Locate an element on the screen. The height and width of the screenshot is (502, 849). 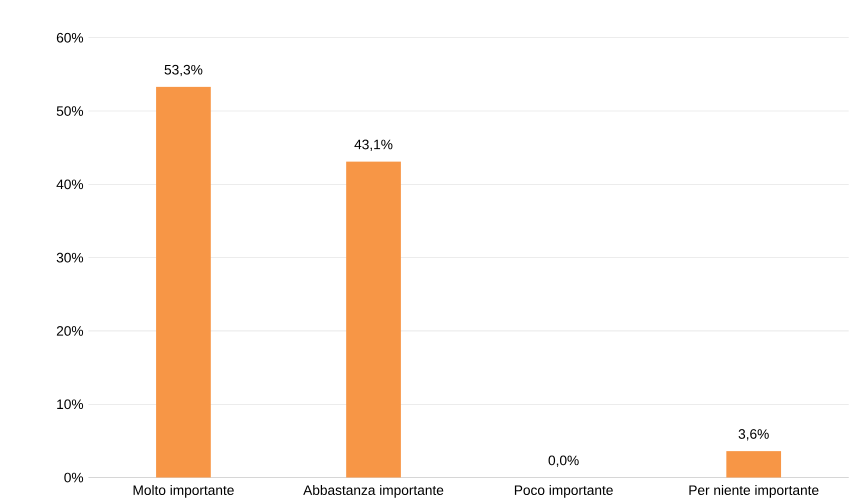
y-tick-label: 60% is located at coordinates (70, 37).